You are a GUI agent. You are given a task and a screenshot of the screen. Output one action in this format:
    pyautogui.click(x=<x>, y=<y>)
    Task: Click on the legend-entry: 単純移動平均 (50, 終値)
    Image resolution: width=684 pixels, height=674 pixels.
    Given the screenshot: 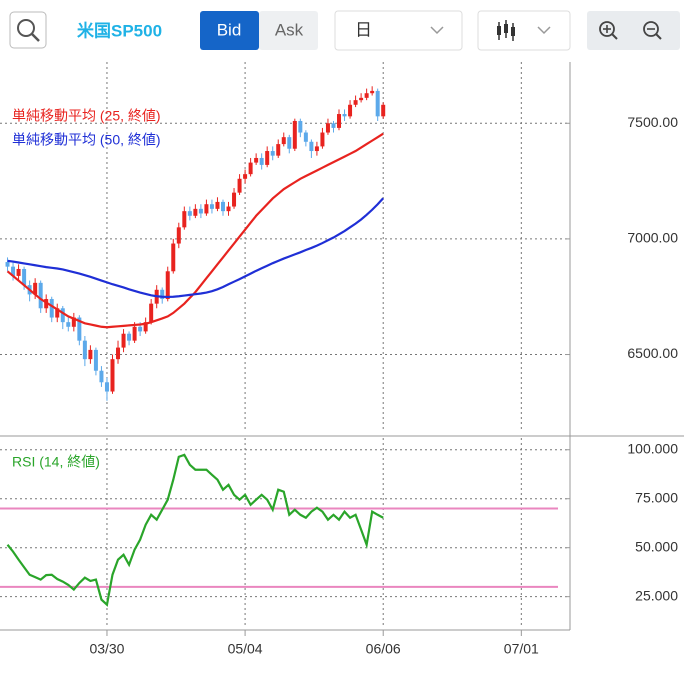 What is the action you would take?
    pyautogui.click(x=86, y=140)
    